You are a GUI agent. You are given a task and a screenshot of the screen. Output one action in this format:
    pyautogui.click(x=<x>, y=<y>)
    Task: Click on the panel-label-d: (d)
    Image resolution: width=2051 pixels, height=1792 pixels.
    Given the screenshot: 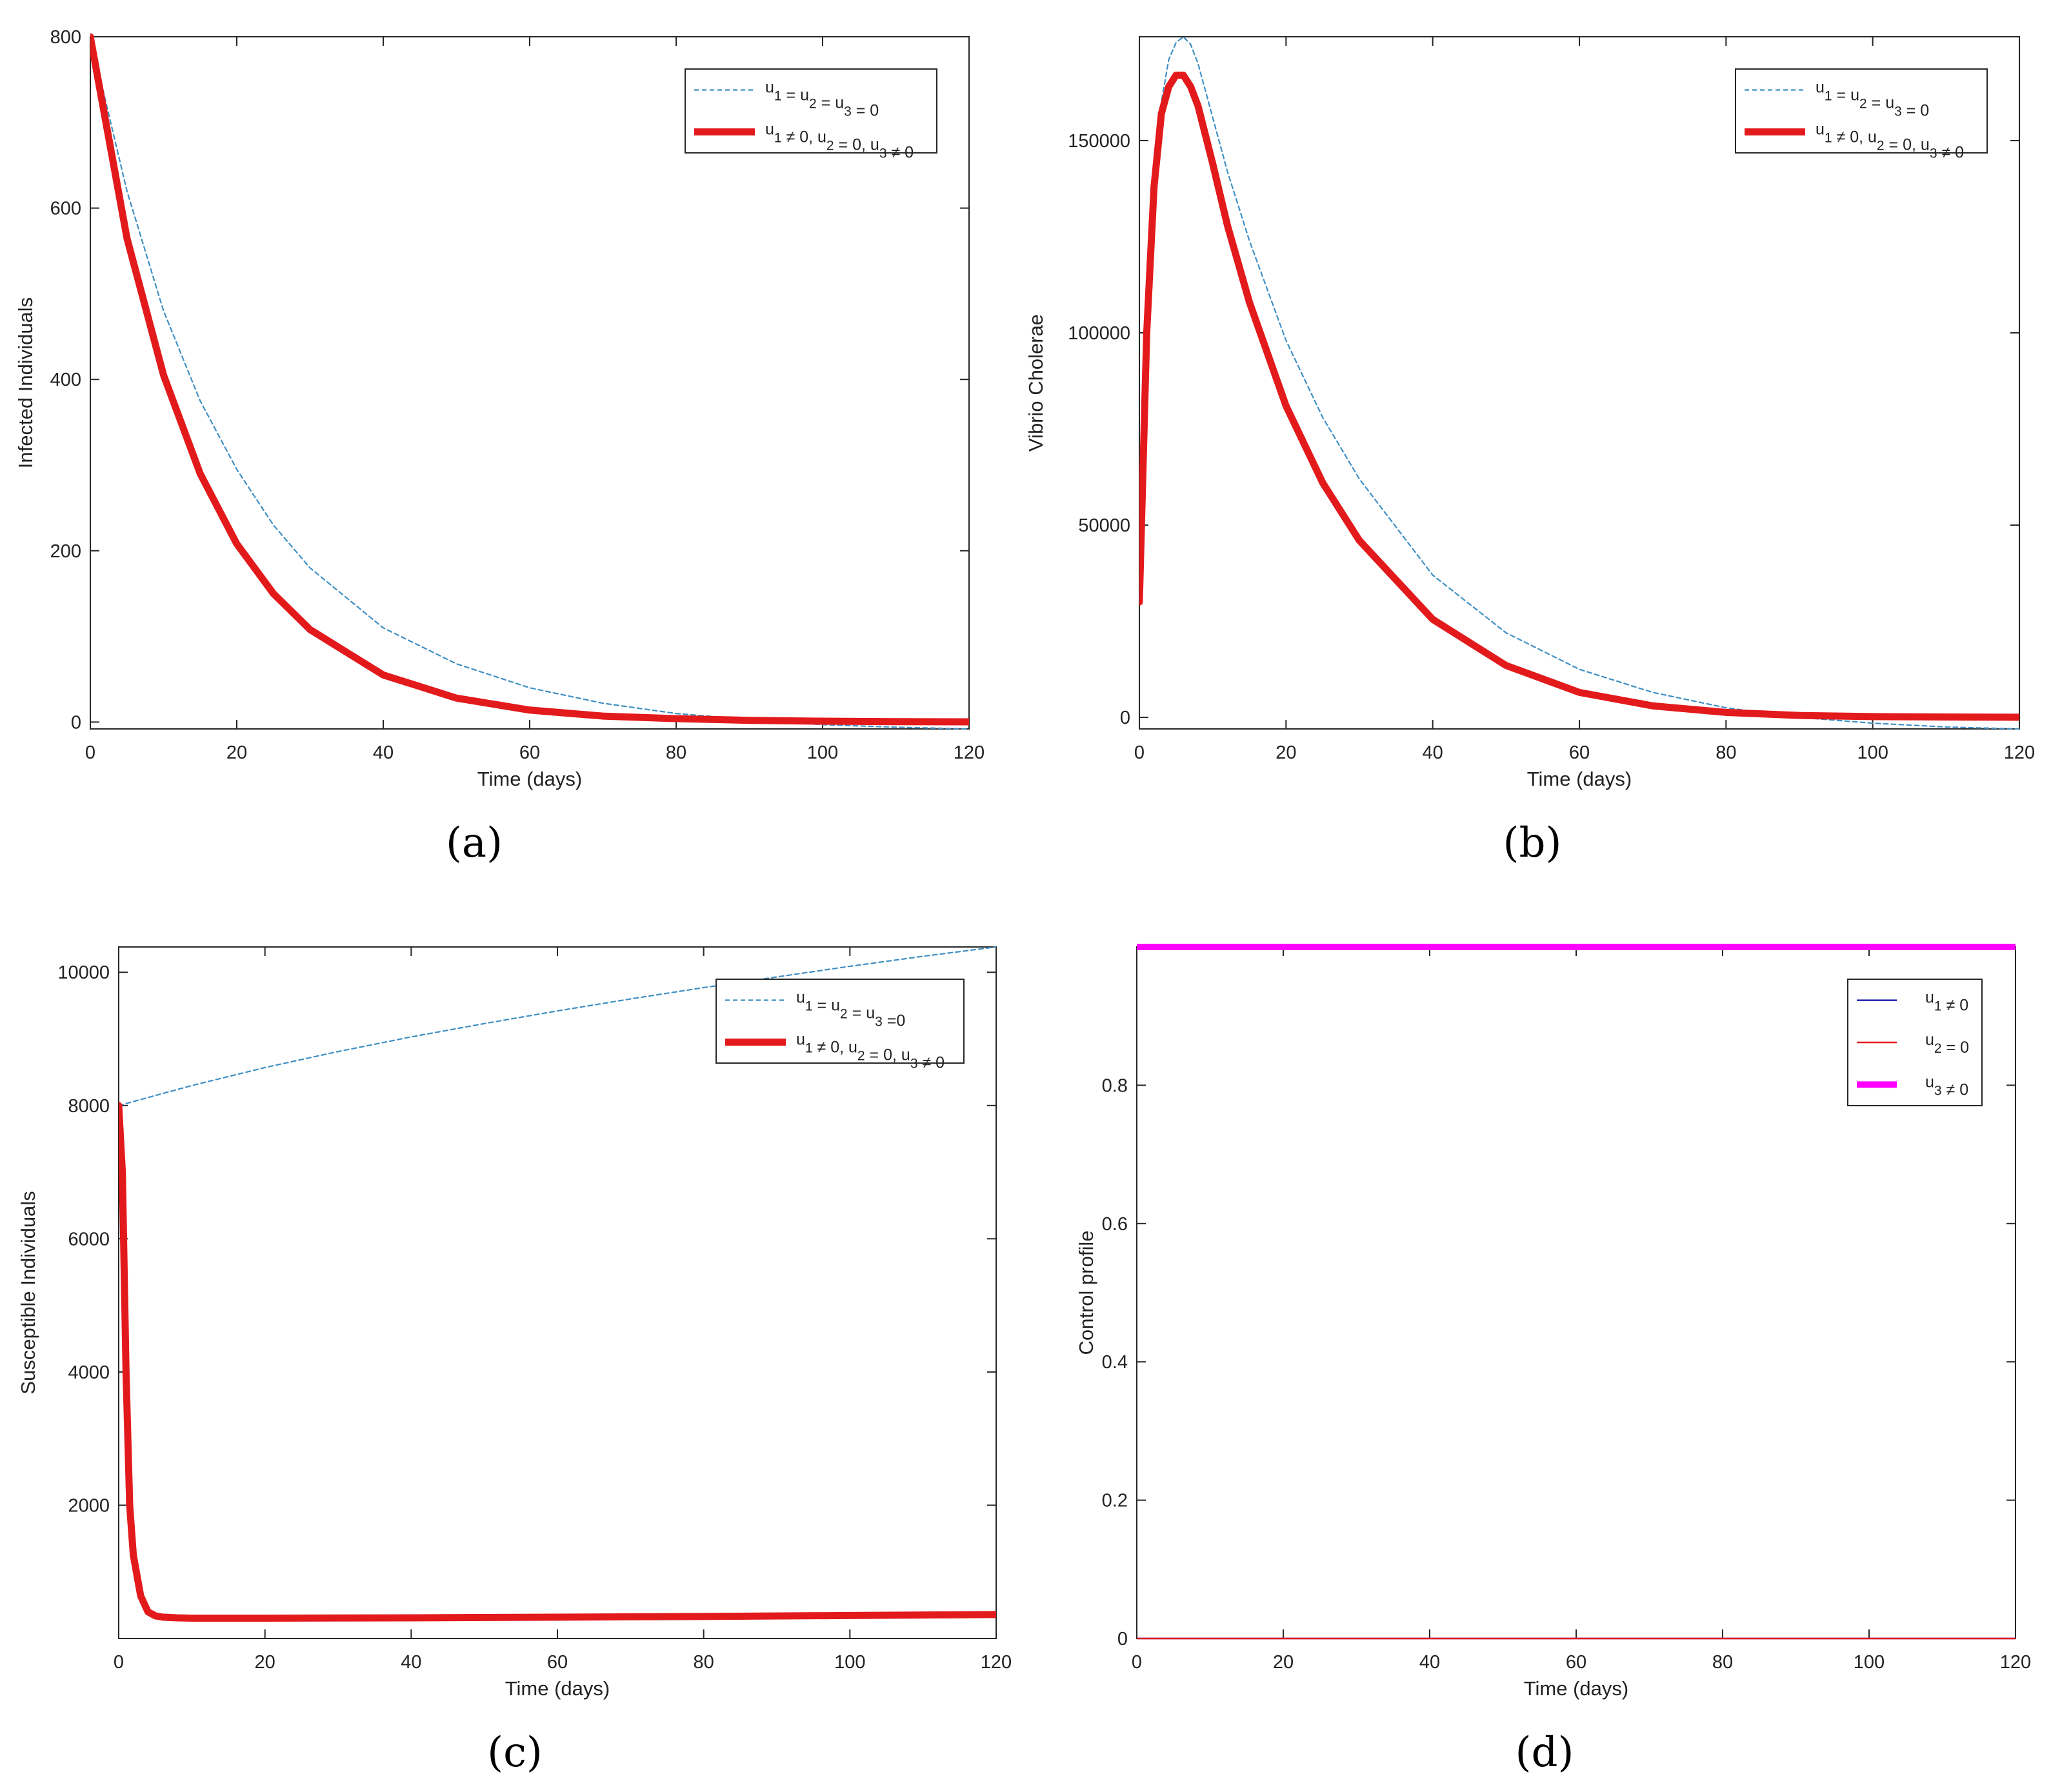 What is the action you would take?
    pyautogui.click(x=1545, y=1753)
    